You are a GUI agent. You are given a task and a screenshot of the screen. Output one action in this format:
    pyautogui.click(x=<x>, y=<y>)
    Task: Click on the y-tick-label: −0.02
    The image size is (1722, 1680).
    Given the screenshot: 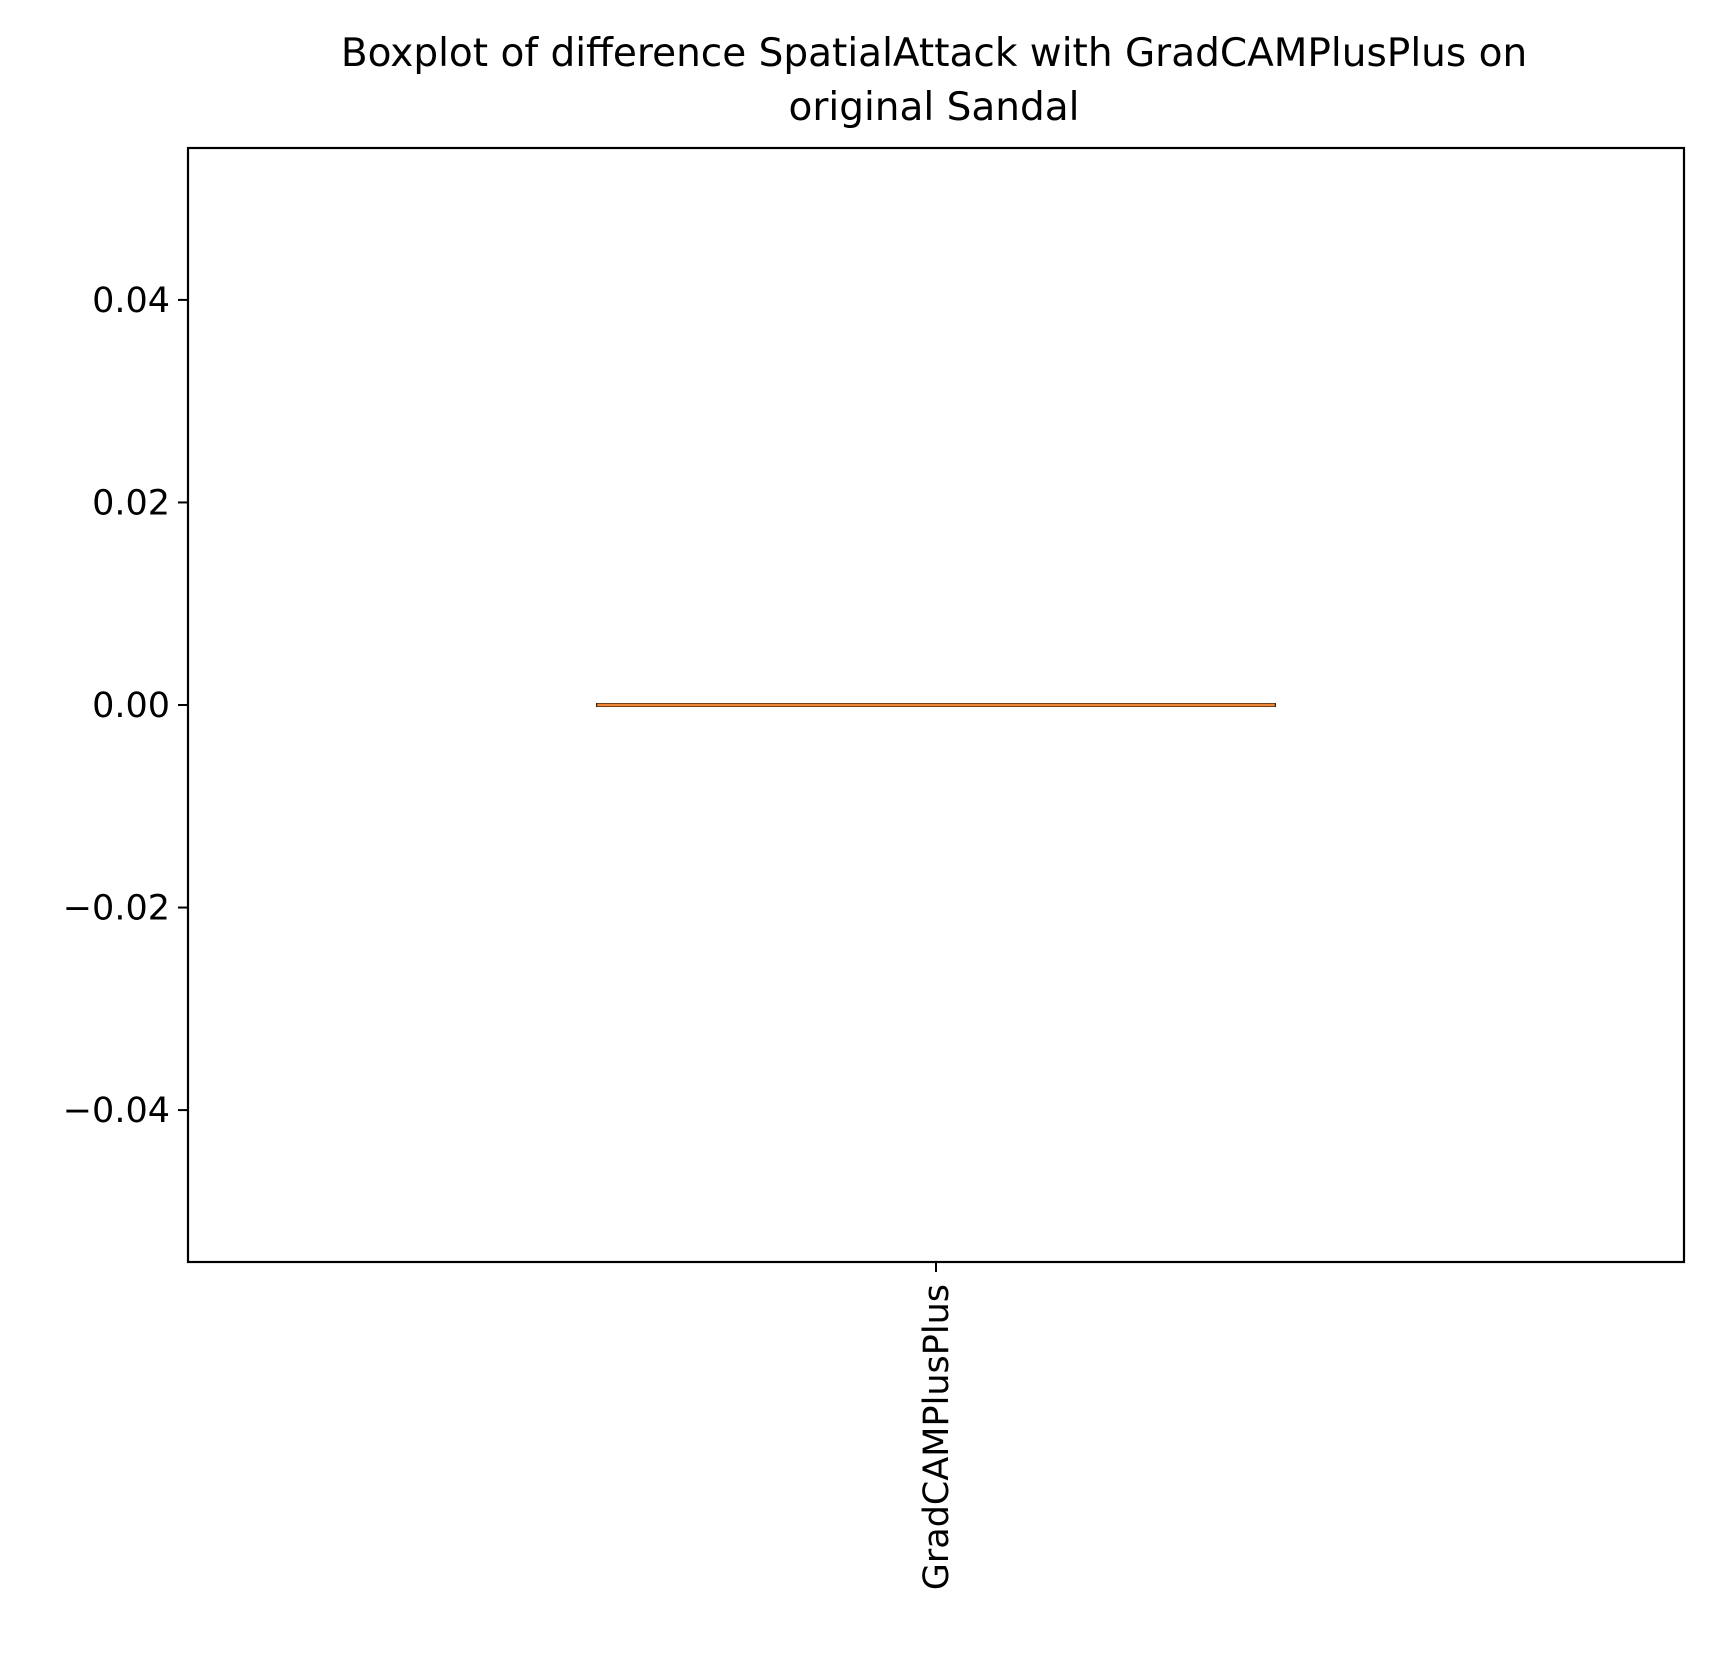 What is the action you would take?
    pyautogui.click(x=116, y=909)
    